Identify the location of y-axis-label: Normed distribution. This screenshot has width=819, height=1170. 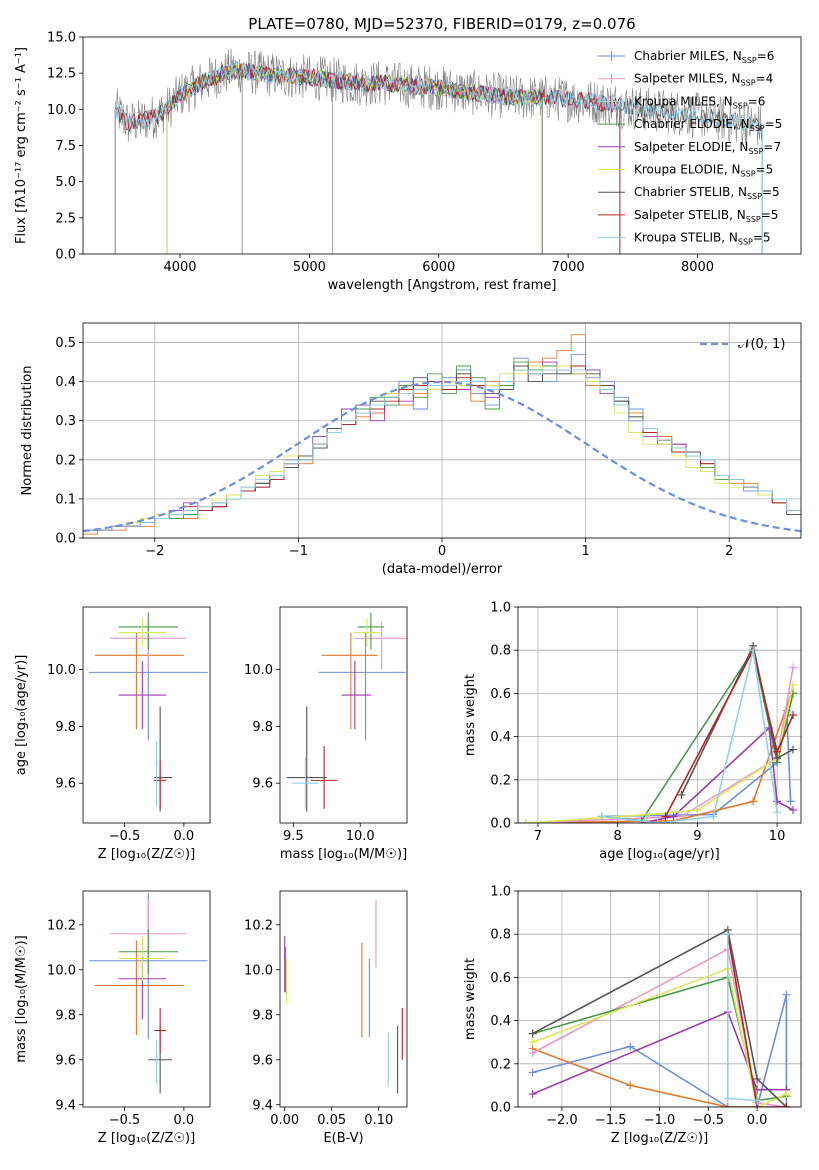
(27, 431).